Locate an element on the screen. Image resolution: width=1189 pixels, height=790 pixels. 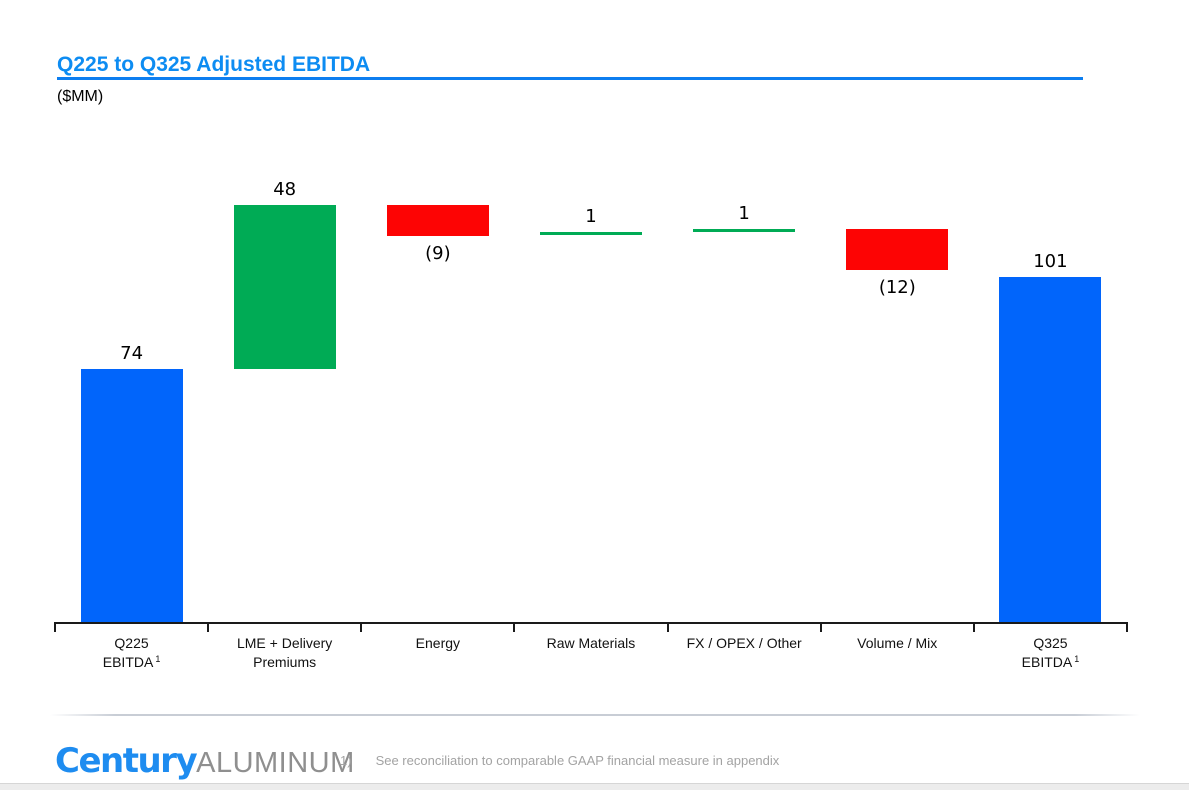
bar-value-label: 101 is located at coordinates (1050, 261).